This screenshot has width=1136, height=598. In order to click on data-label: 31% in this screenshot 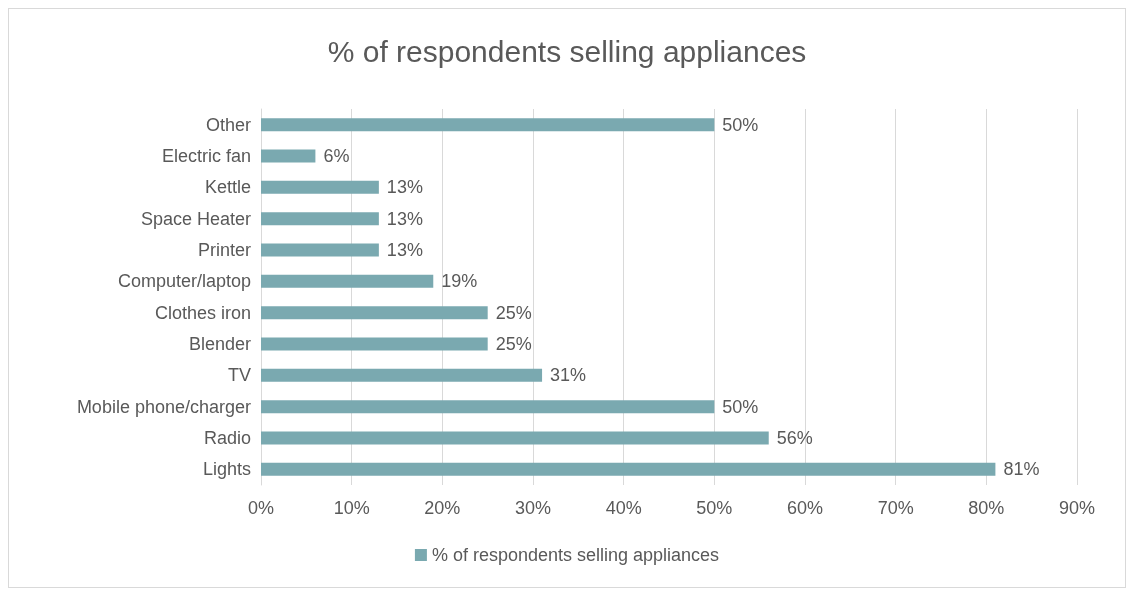, I will do `click(568, 375)`.